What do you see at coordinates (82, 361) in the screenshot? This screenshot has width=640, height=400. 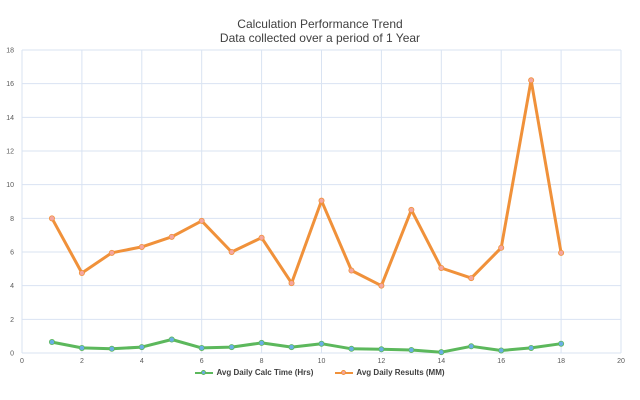 I see `x-tick-label: 2` at bounding box center [82, 361].